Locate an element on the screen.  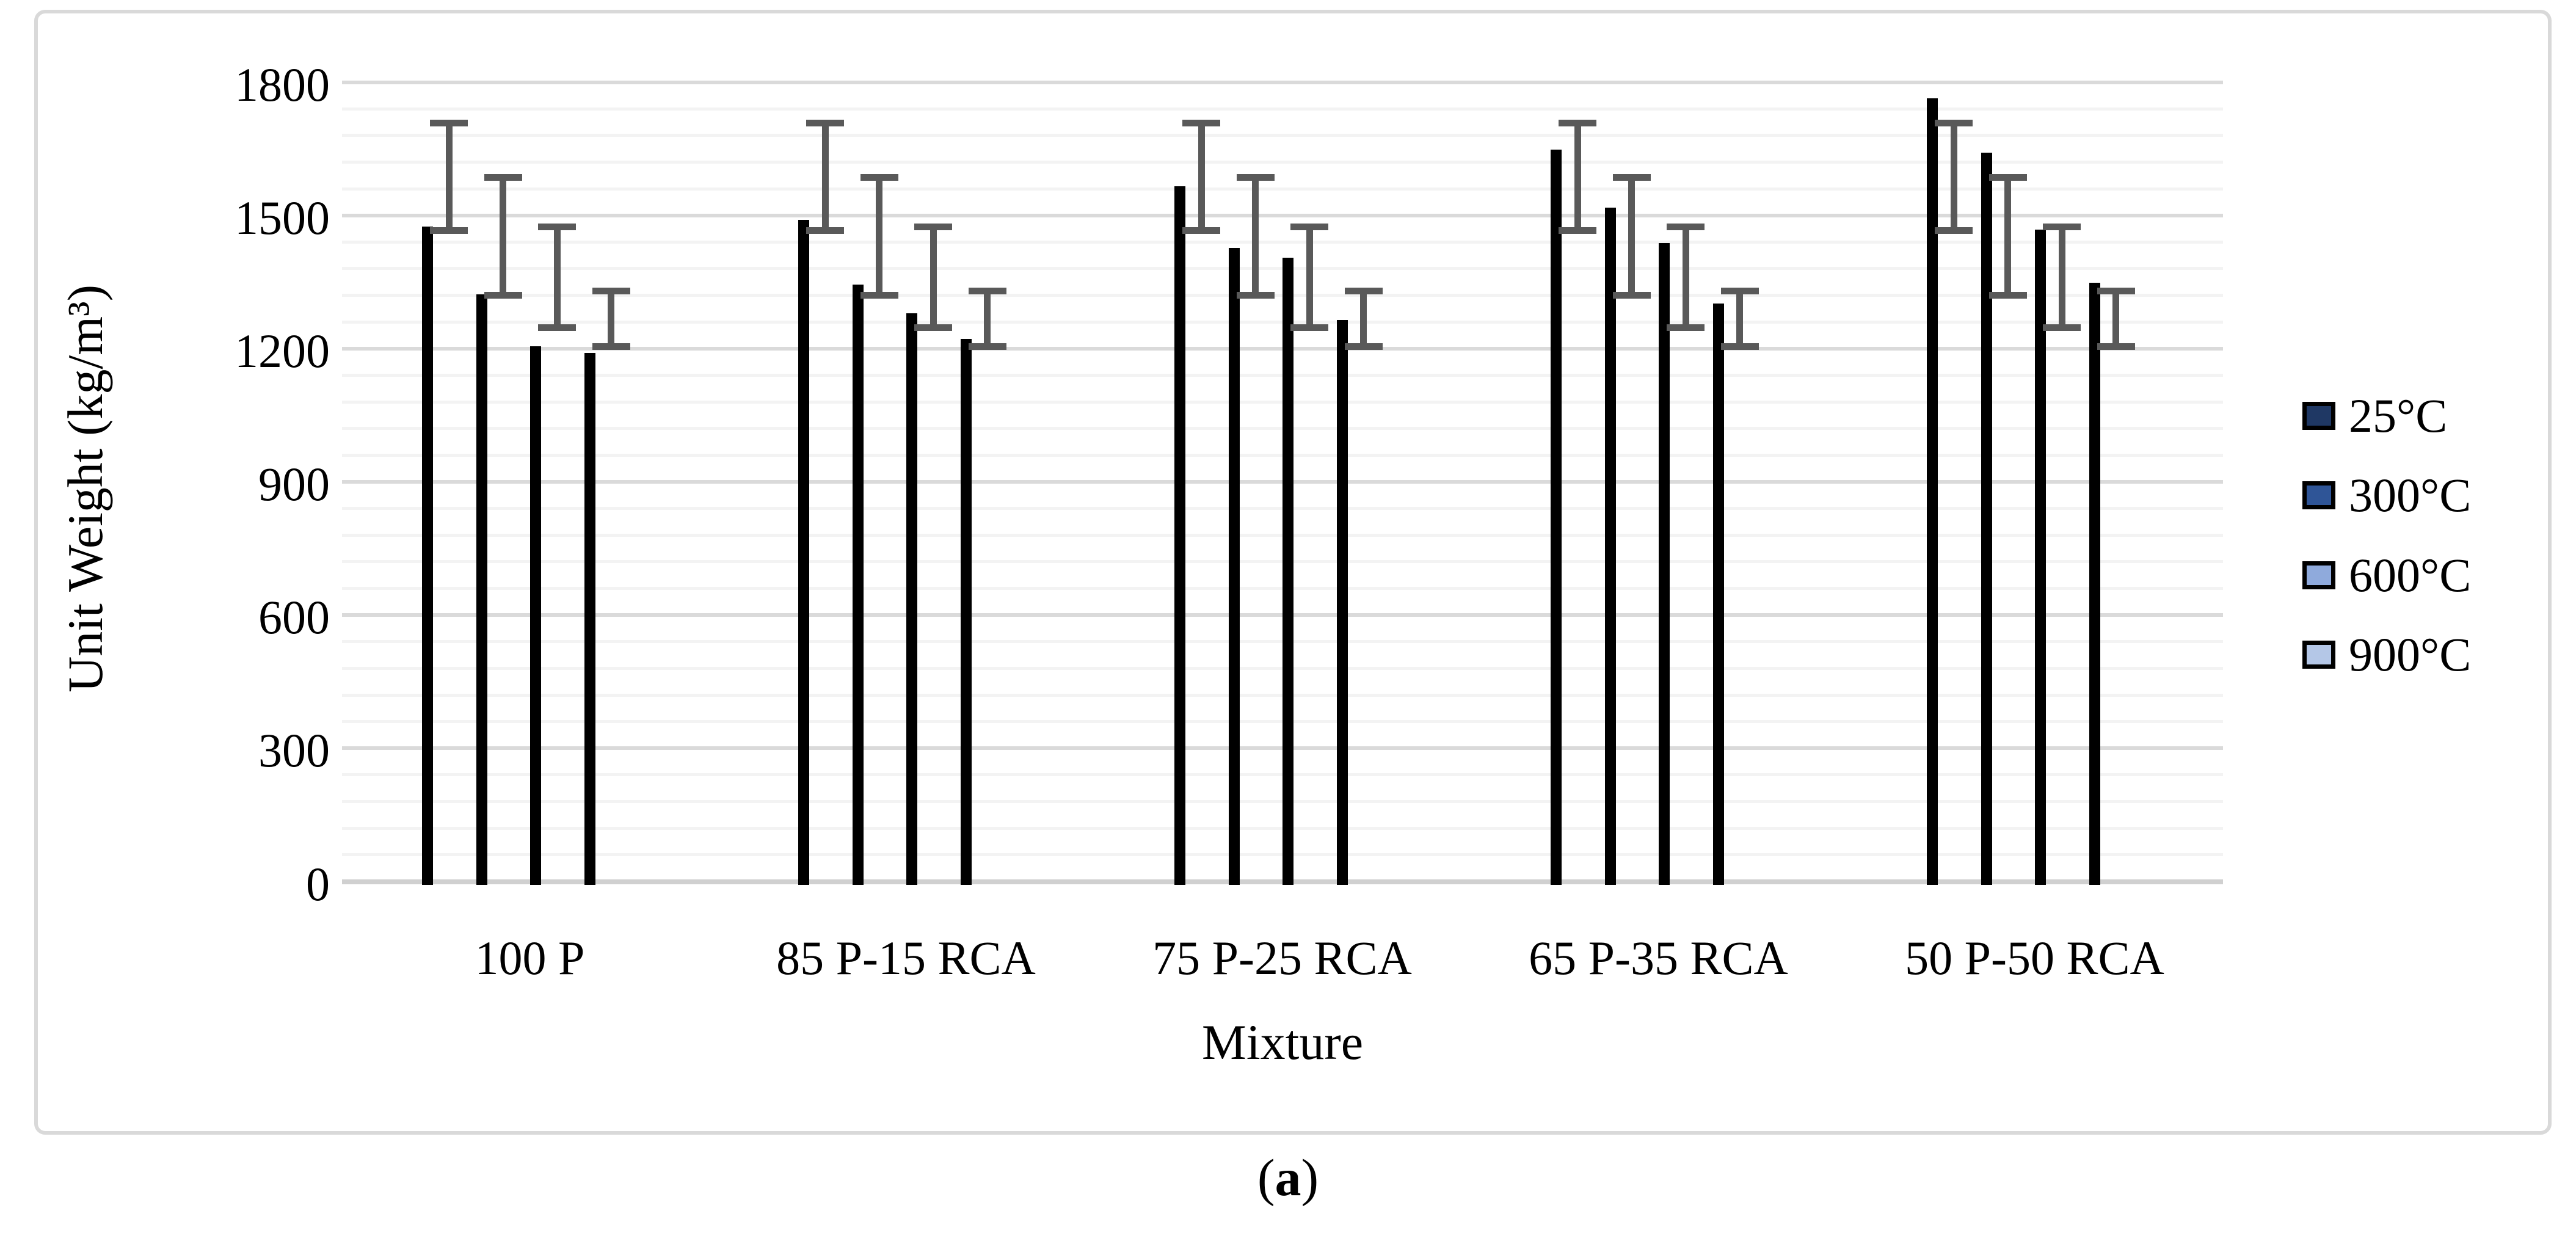
x-category-label: 85 P-15 RCA is located at coordinates (906, 958).